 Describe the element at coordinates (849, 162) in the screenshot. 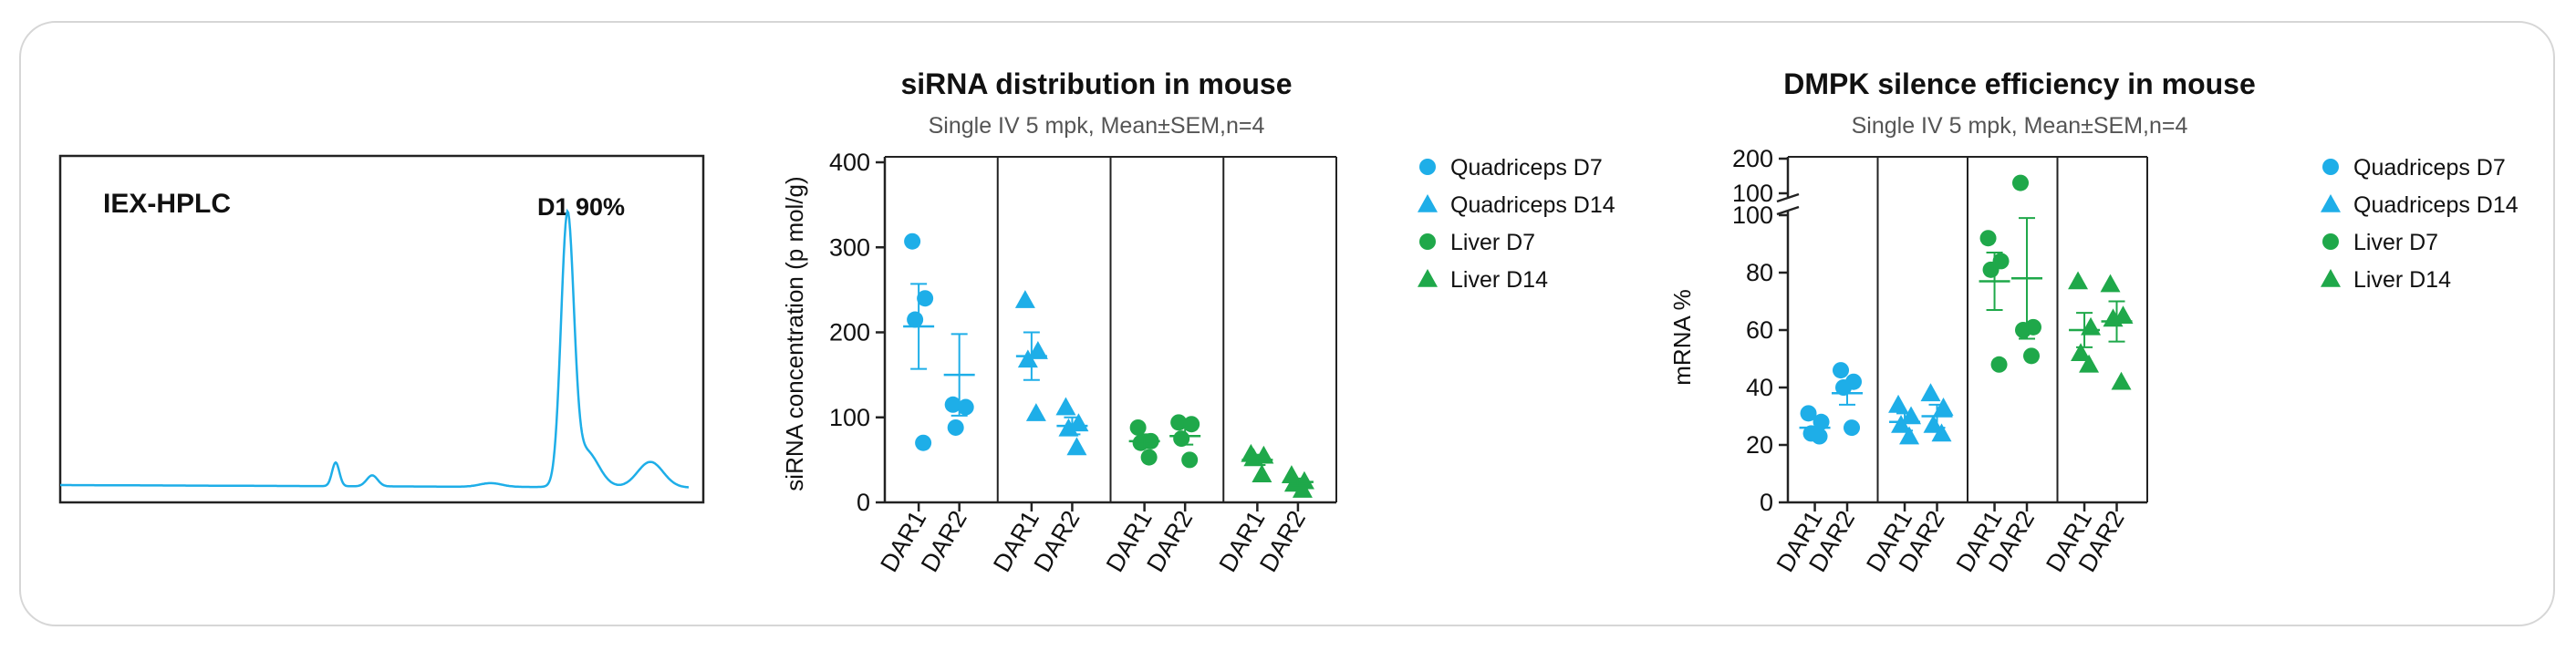

I see `y-tick-label: 400` at that location.